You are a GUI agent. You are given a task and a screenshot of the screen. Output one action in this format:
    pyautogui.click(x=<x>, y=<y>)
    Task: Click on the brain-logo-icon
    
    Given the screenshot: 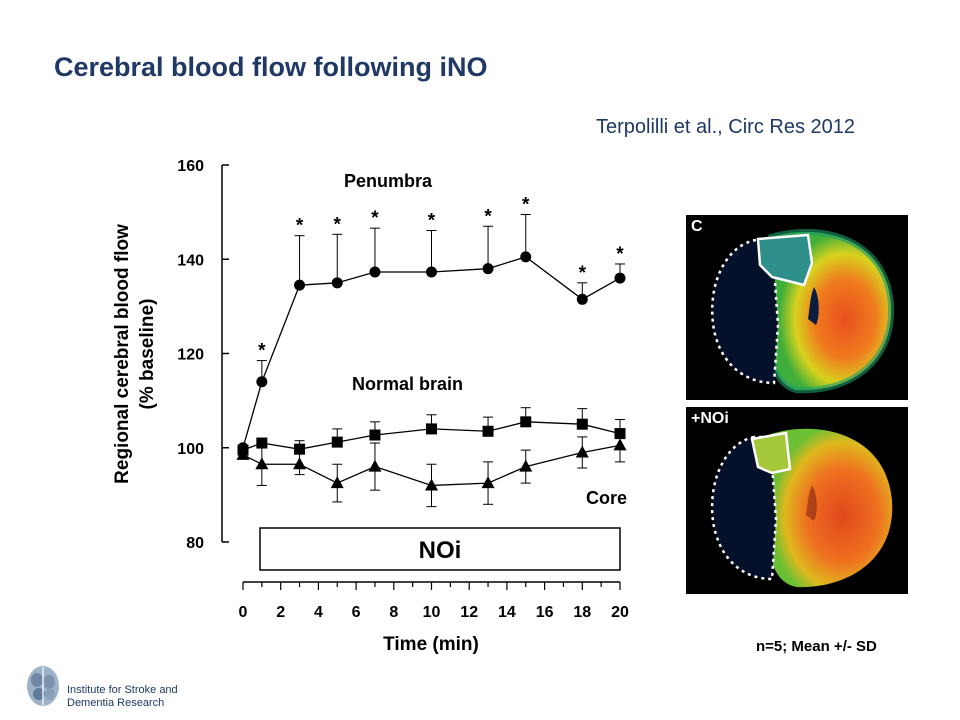 What is the action you would take?
    pyautogui.click(x=43, y=686)
    